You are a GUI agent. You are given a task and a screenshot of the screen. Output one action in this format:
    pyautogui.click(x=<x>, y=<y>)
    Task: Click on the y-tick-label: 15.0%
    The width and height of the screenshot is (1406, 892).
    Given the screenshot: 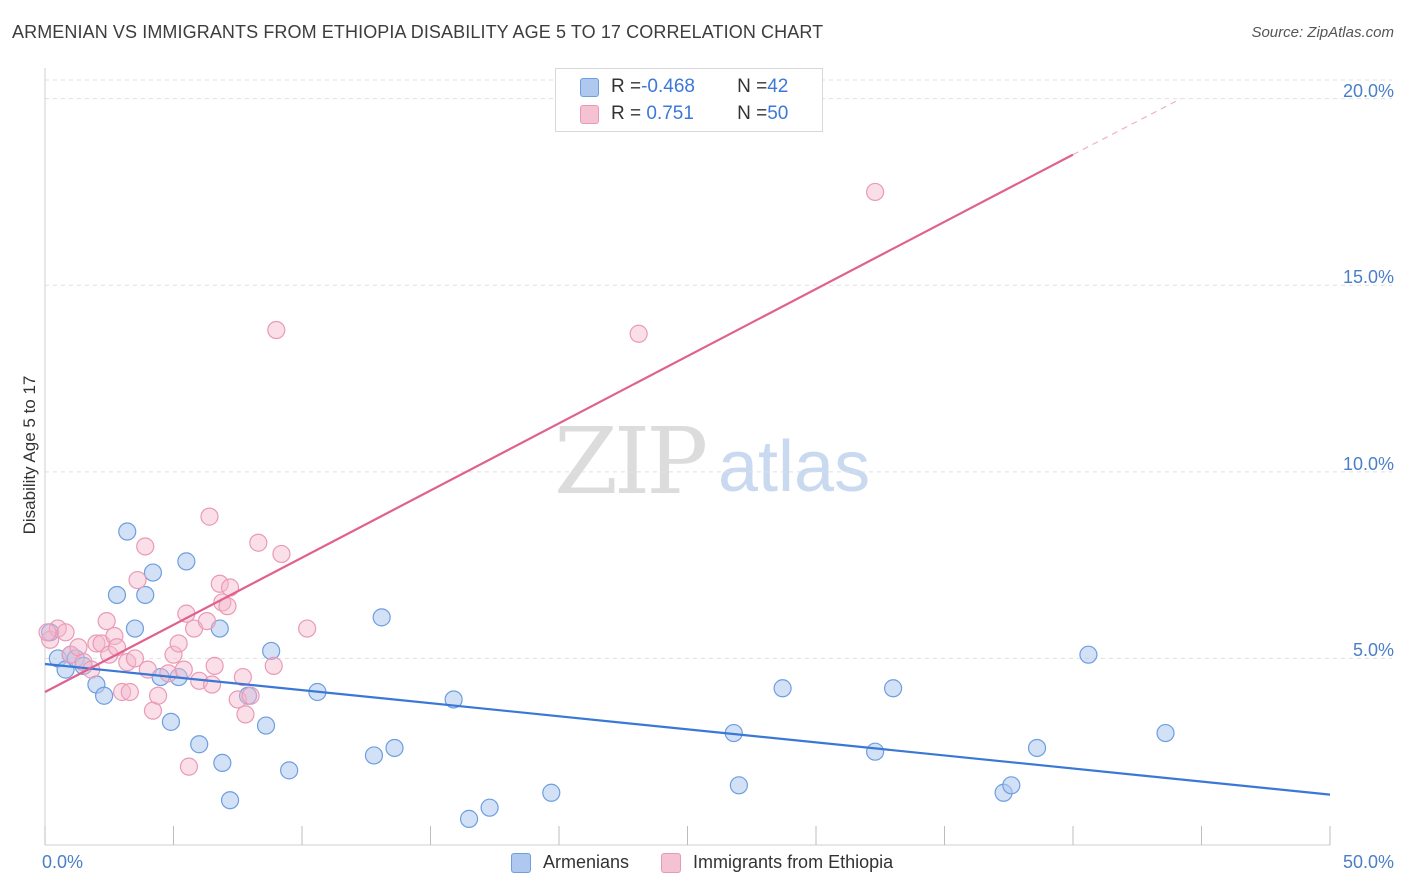 What is the action you would take?
    pyautogui.click(x=1368, y=277)
    